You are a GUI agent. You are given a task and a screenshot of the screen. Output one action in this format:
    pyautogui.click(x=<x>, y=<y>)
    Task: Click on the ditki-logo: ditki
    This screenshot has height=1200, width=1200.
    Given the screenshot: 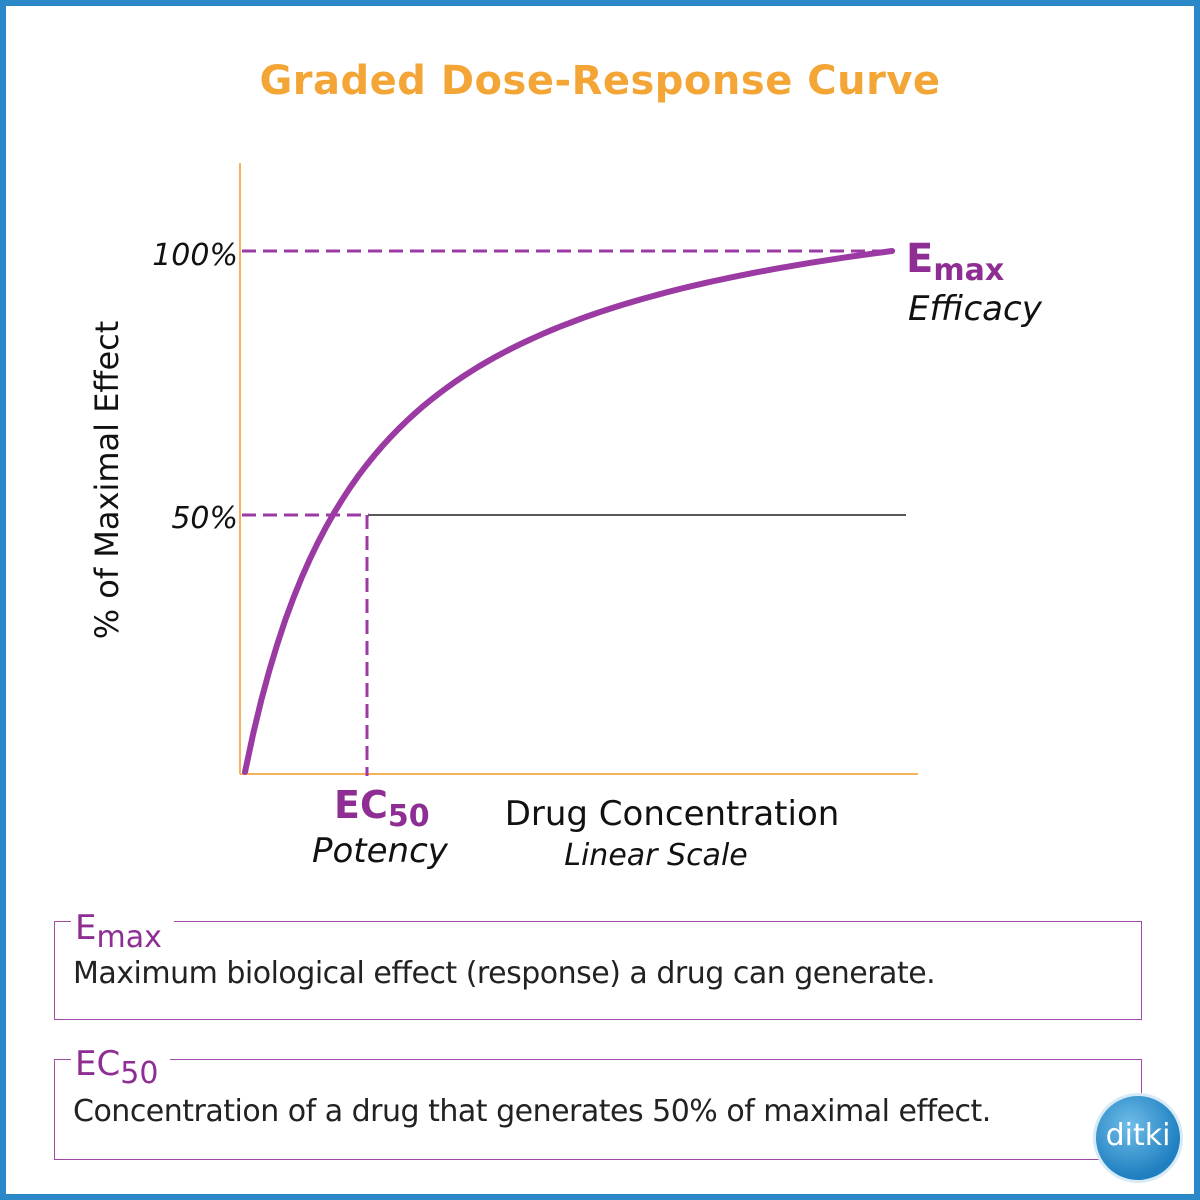 What is the action you would take?
    pyautogui.click(x=1138, y=1138)
    